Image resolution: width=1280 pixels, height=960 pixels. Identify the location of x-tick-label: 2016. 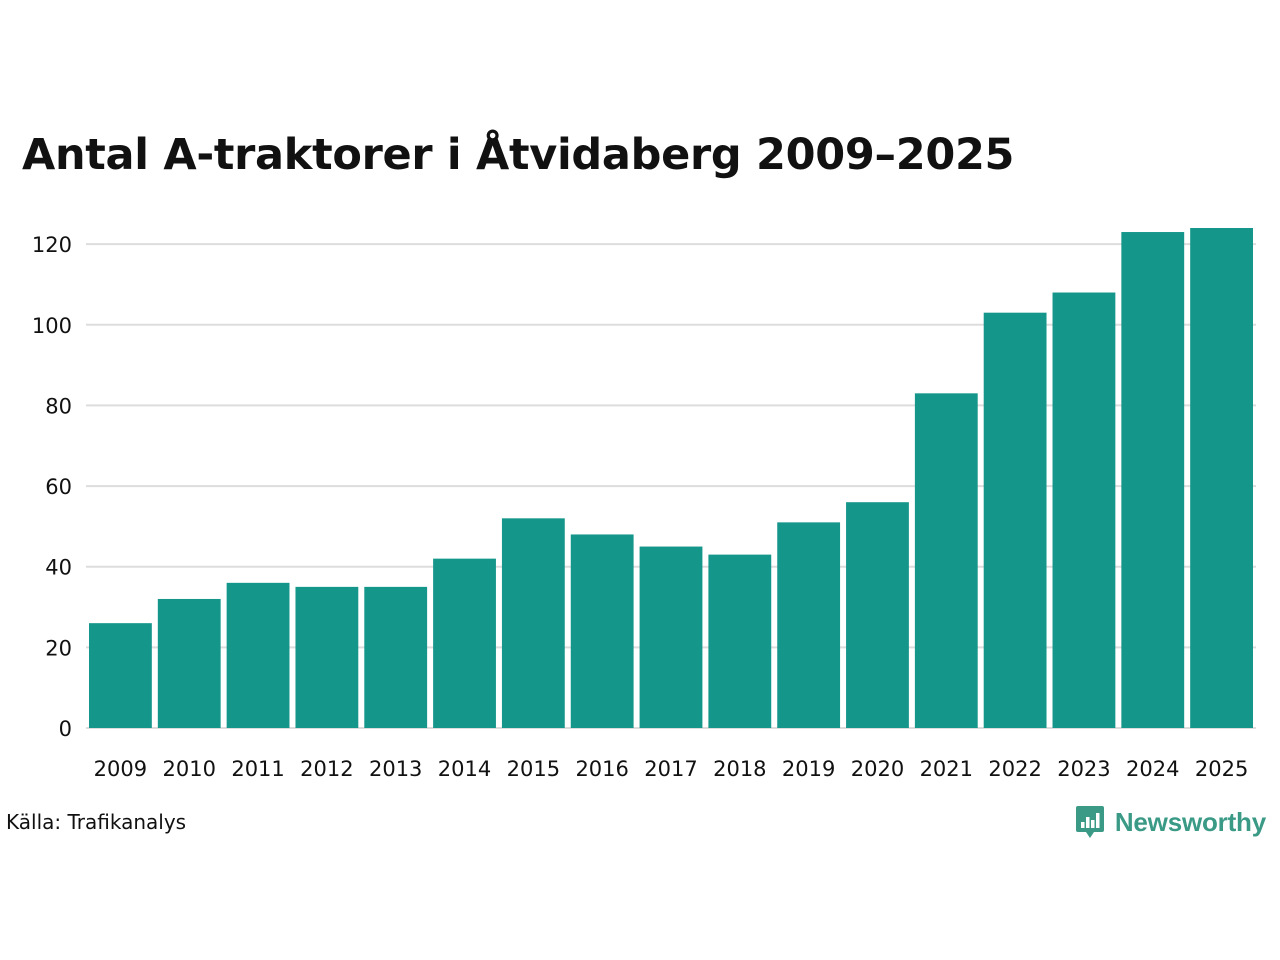
(601, 769).